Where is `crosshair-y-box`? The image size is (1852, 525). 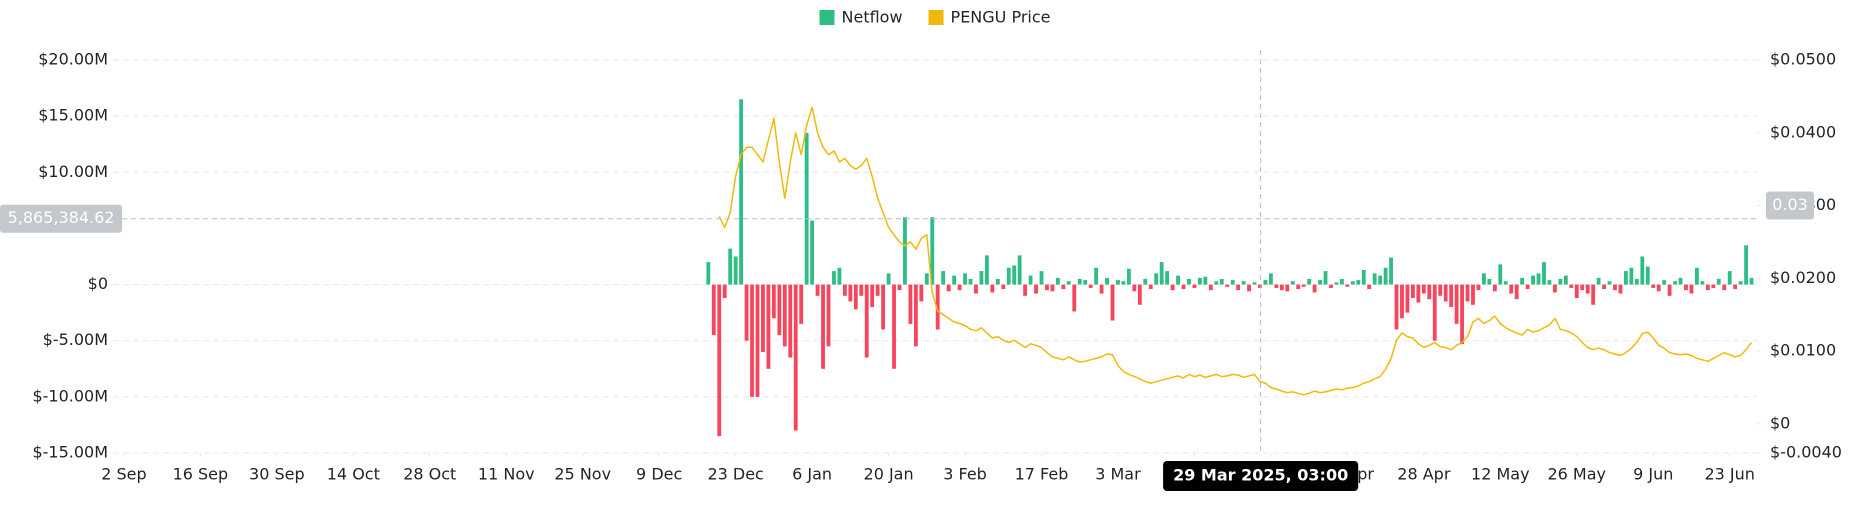 crosshair-y-box is located at coordinates (61, 218).